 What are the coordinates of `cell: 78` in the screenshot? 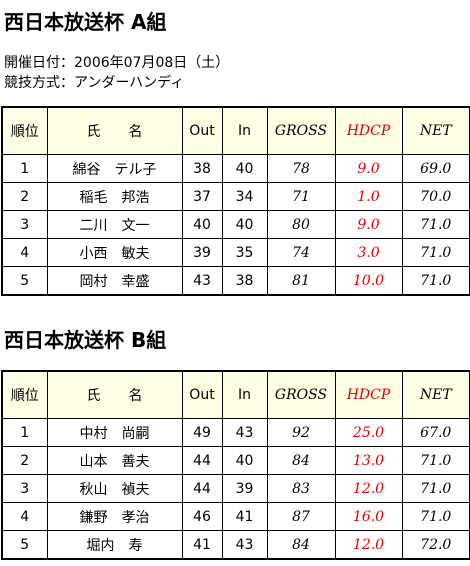 It's located at (301, 168).